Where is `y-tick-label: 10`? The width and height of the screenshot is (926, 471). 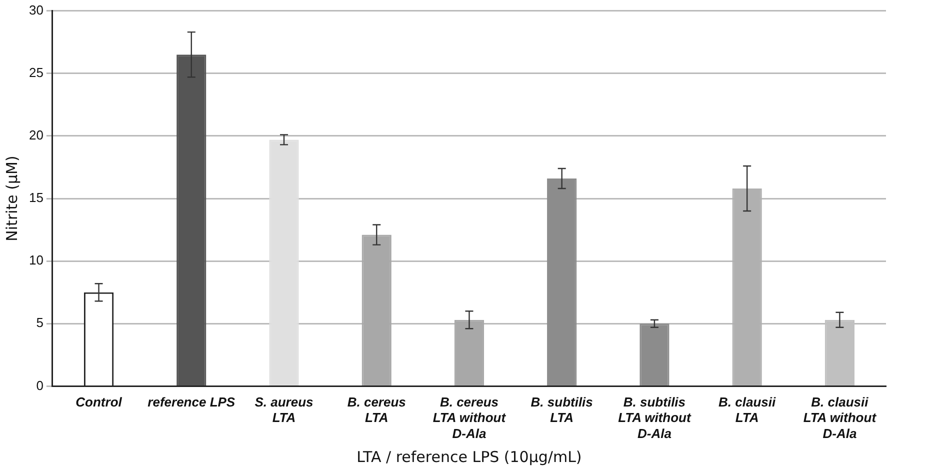 y-tick-label: 10 is located at coordinates (36, 260).